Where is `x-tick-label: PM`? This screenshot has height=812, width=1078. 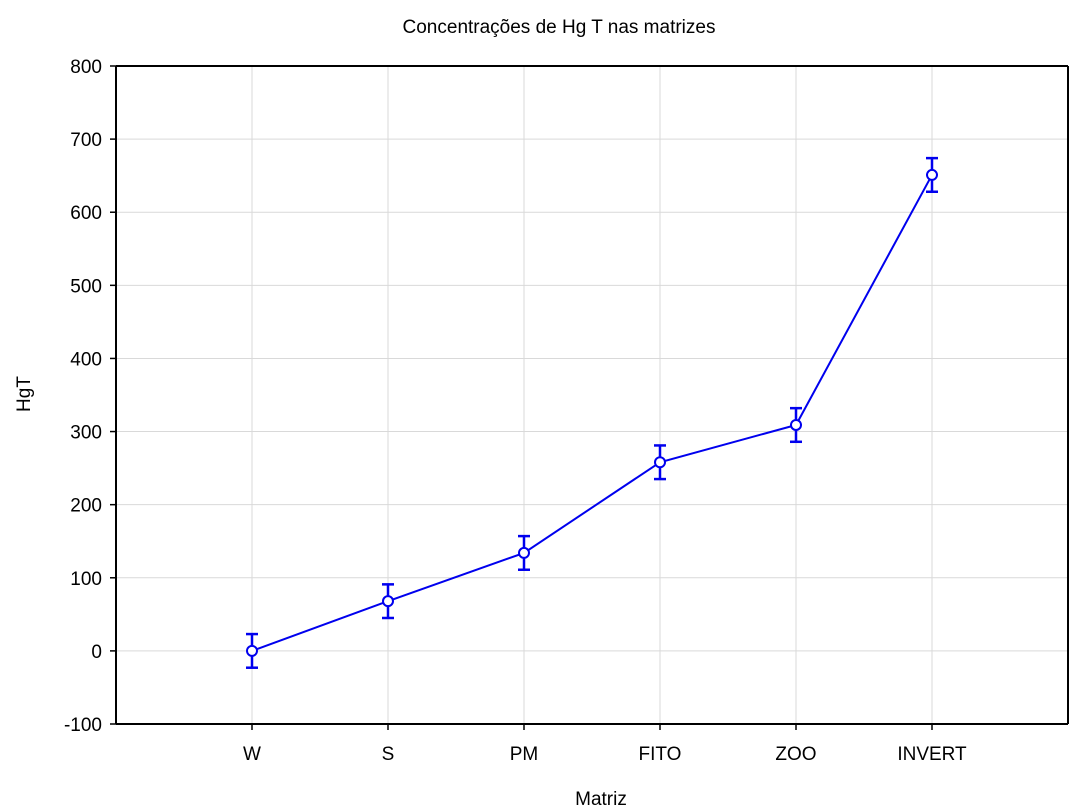
x-tick-label: PM is located at coordinates (524, 754).